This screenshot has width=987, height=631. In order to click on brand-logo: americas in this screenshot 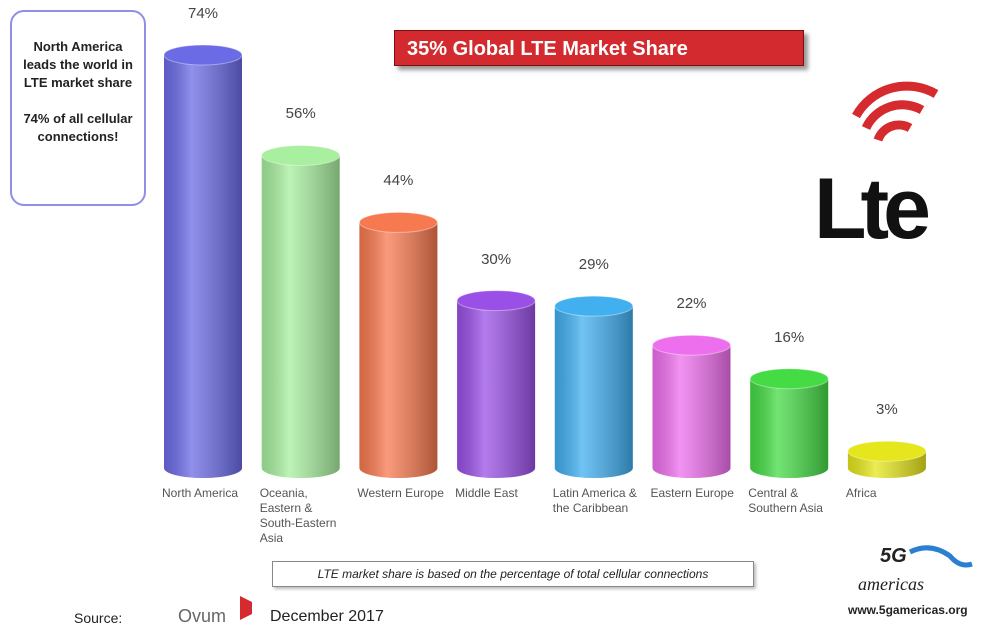, I will do `click(891, 584)`.